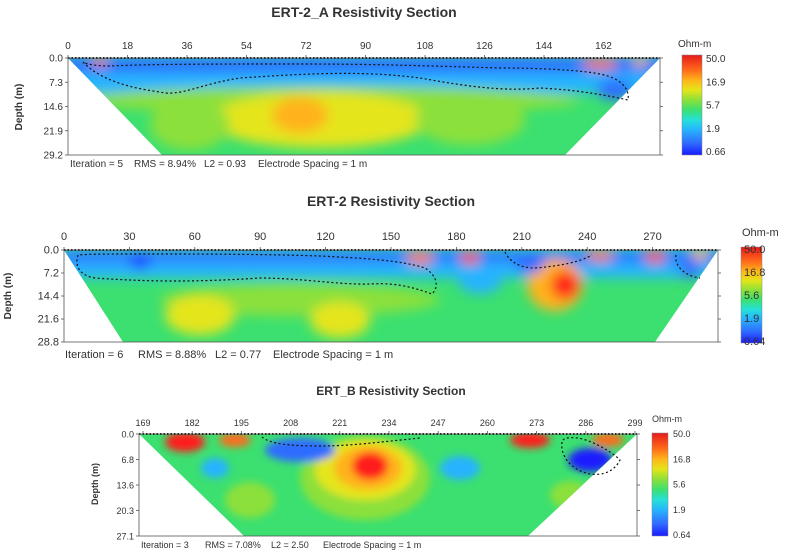 The width and height of the screenshot is (800, 558). Describe the element at coordinates (187, 46) in the screenshot. I see `x-tick-label: 36` at that location.